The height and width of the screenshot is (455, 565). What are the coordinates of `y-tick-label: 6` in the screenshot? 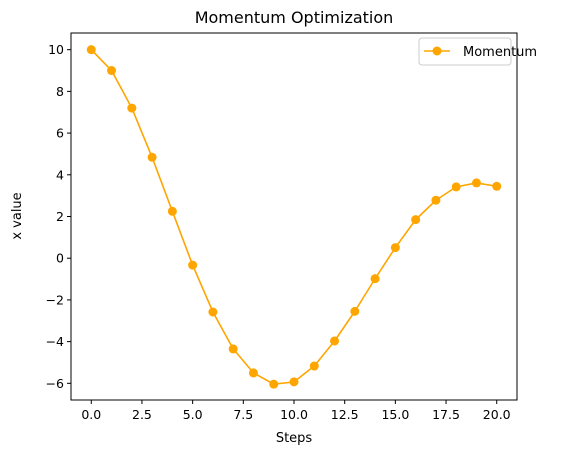 It's located at (60, 133).